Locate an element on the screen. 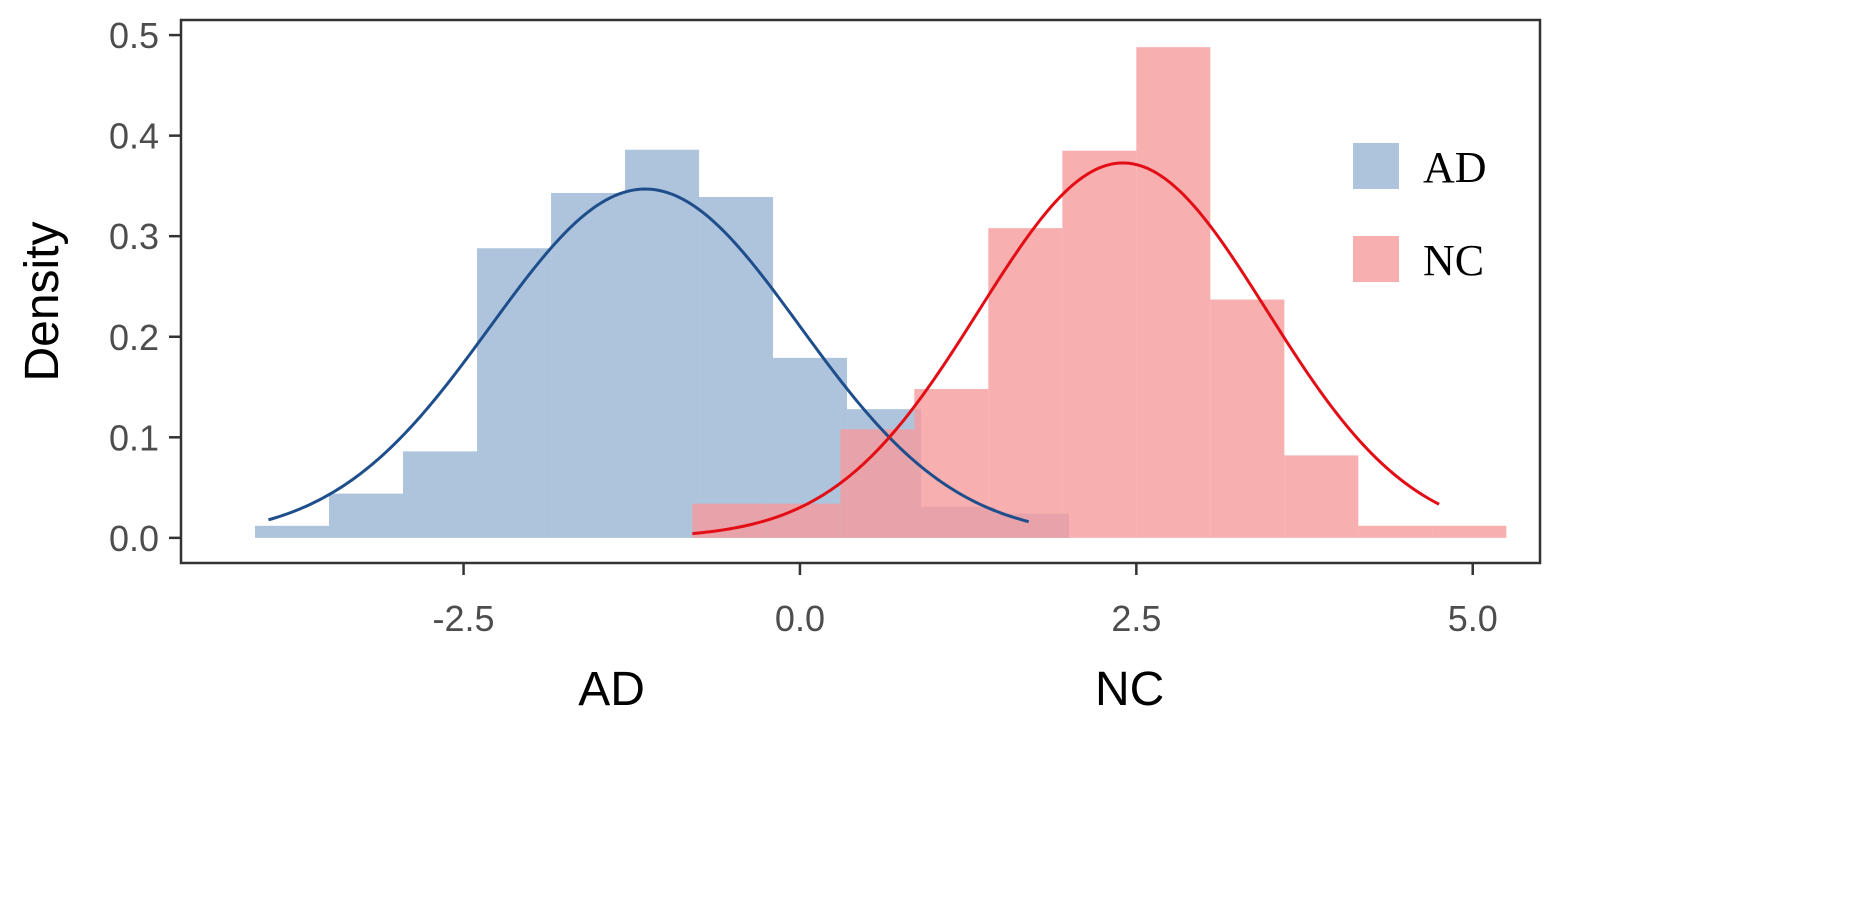 The image size is (1871, 902). group-label-ad: AD is located at coordinates (611, 689).